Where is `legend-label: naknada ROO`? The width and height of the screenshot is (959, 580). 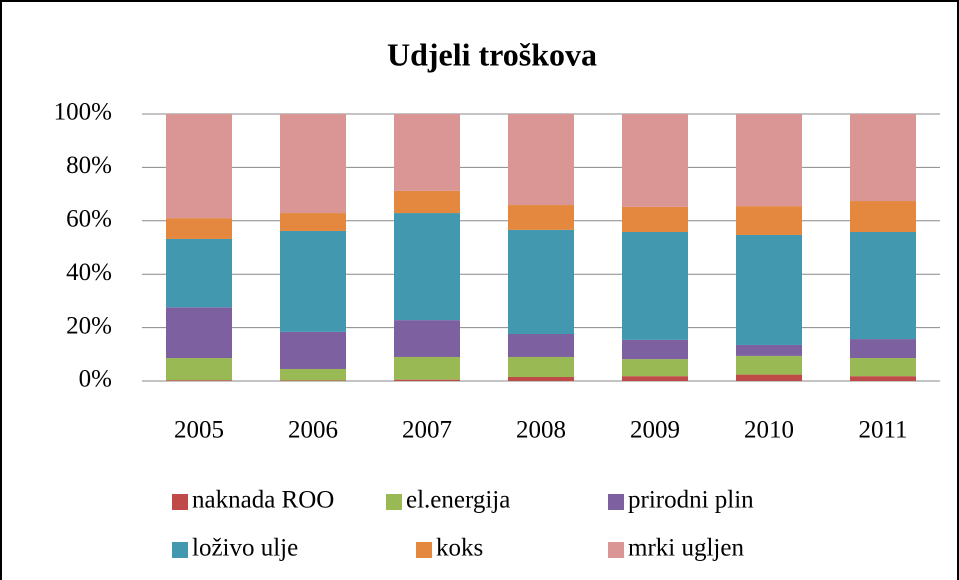 legend-label: naknada ROO is located at coordinates (263, 500).